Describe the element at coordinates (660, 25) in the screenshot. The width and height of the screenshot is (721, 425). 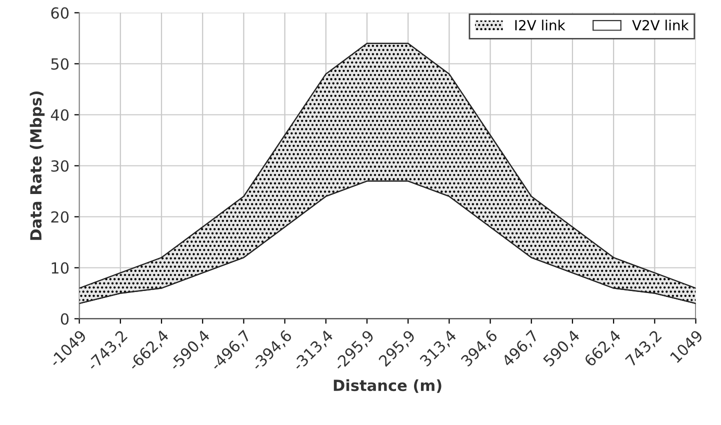
I see `legend-label: V2V link` at that location.